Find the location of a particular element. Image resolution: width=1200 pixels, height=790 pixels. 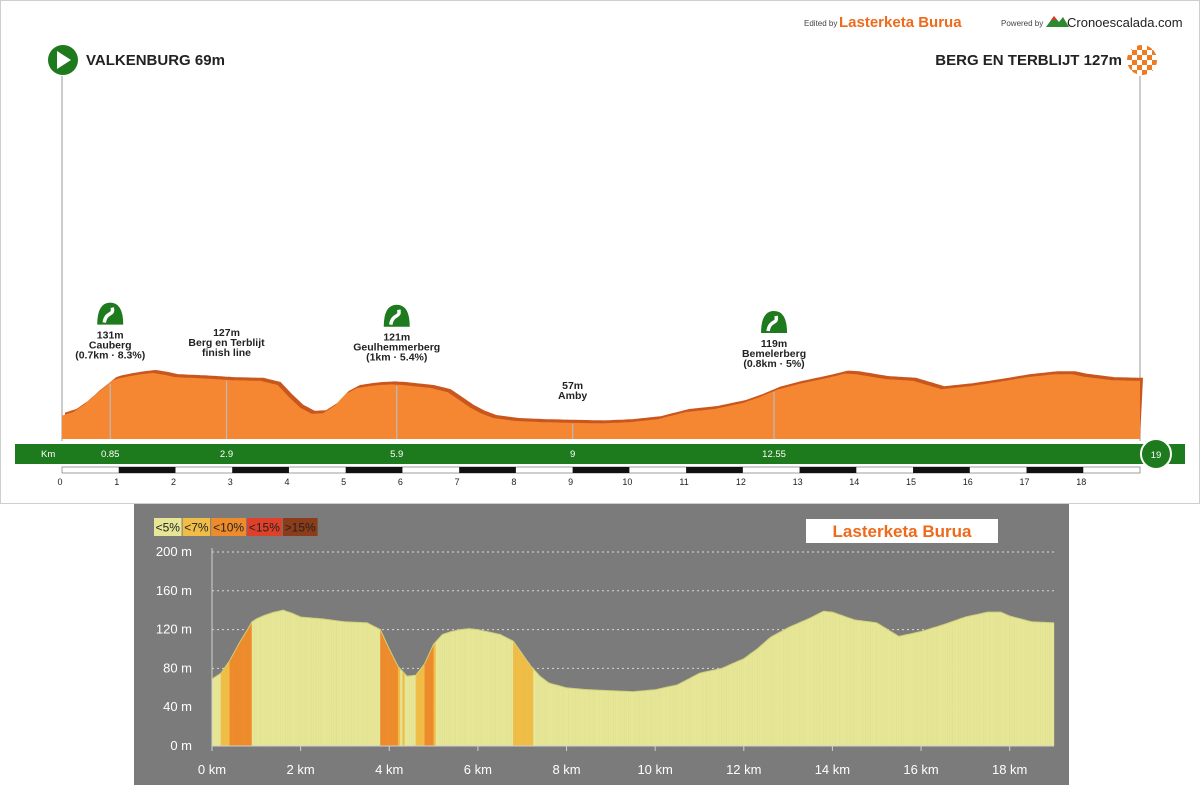

km-mark-3: 9 is located at coordinates (572, 454).